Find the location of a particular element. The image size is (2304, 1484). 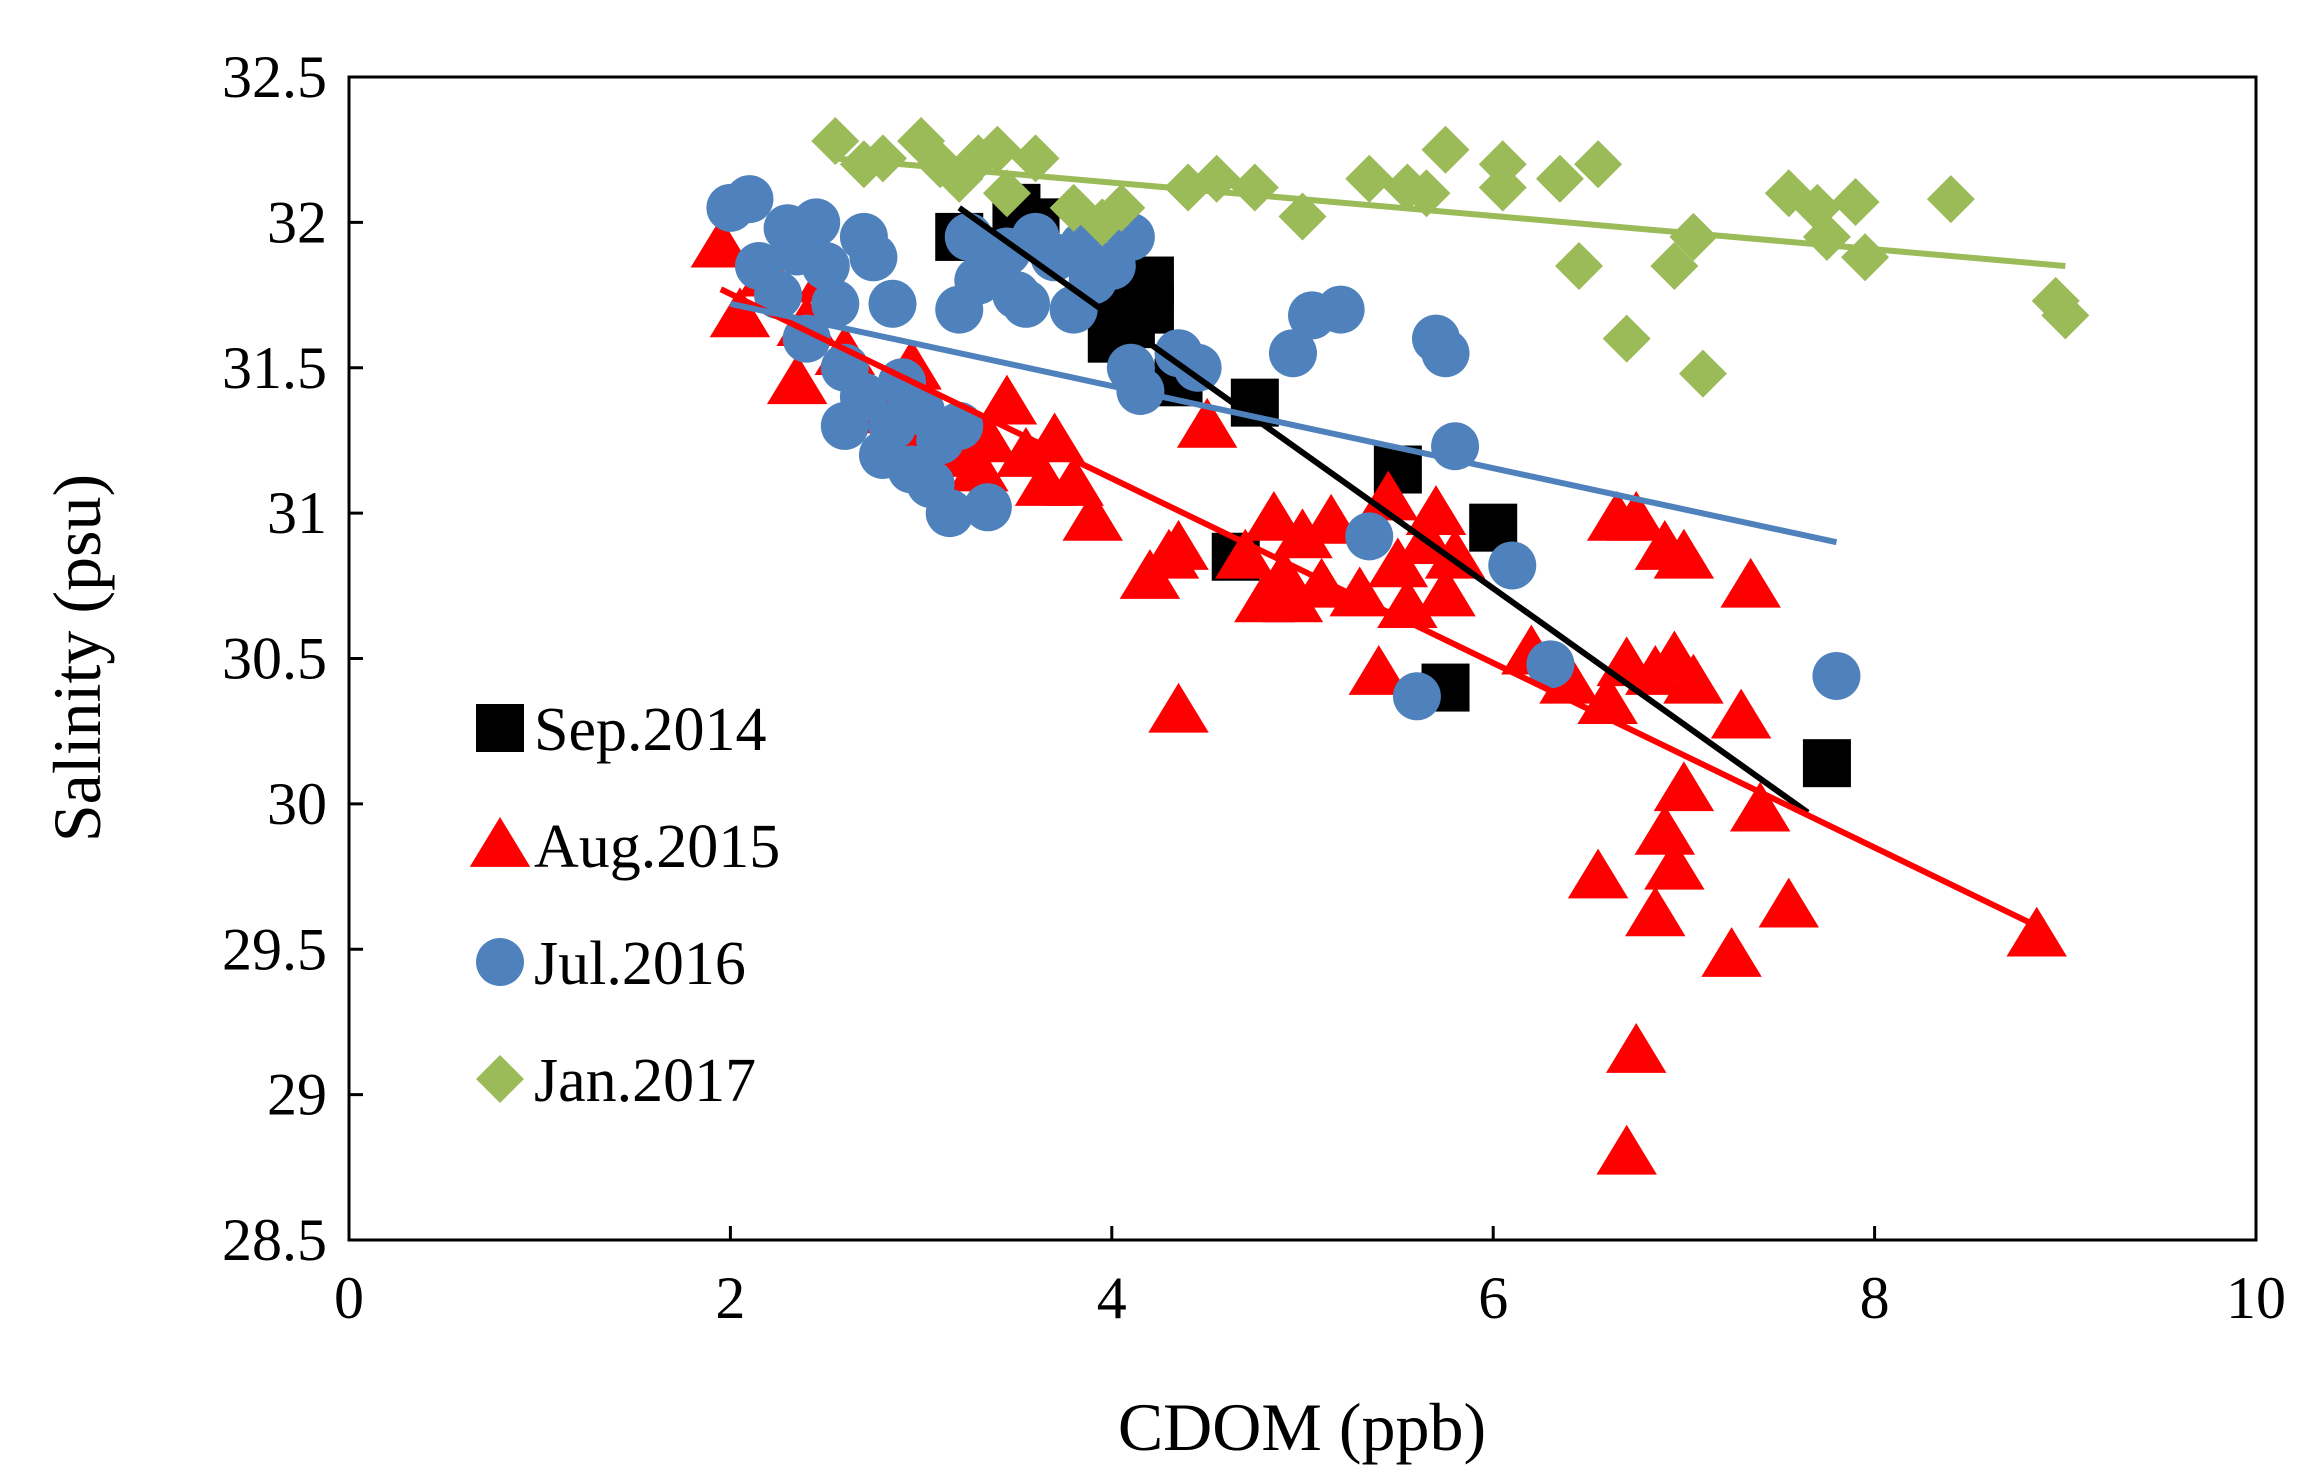

trend-line is located at coordinates (1450, 212).